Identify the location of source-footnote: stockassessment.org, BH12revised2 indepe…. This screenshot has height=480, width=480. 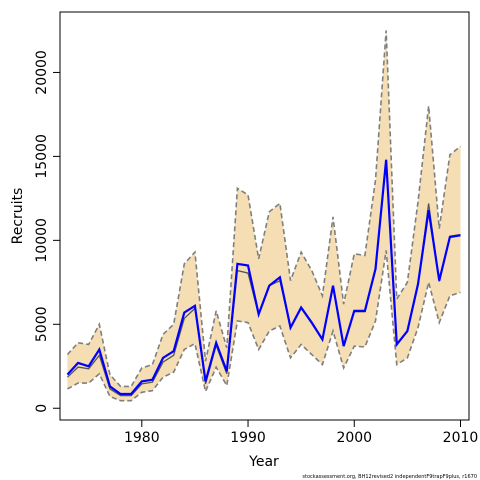
(389, 477).